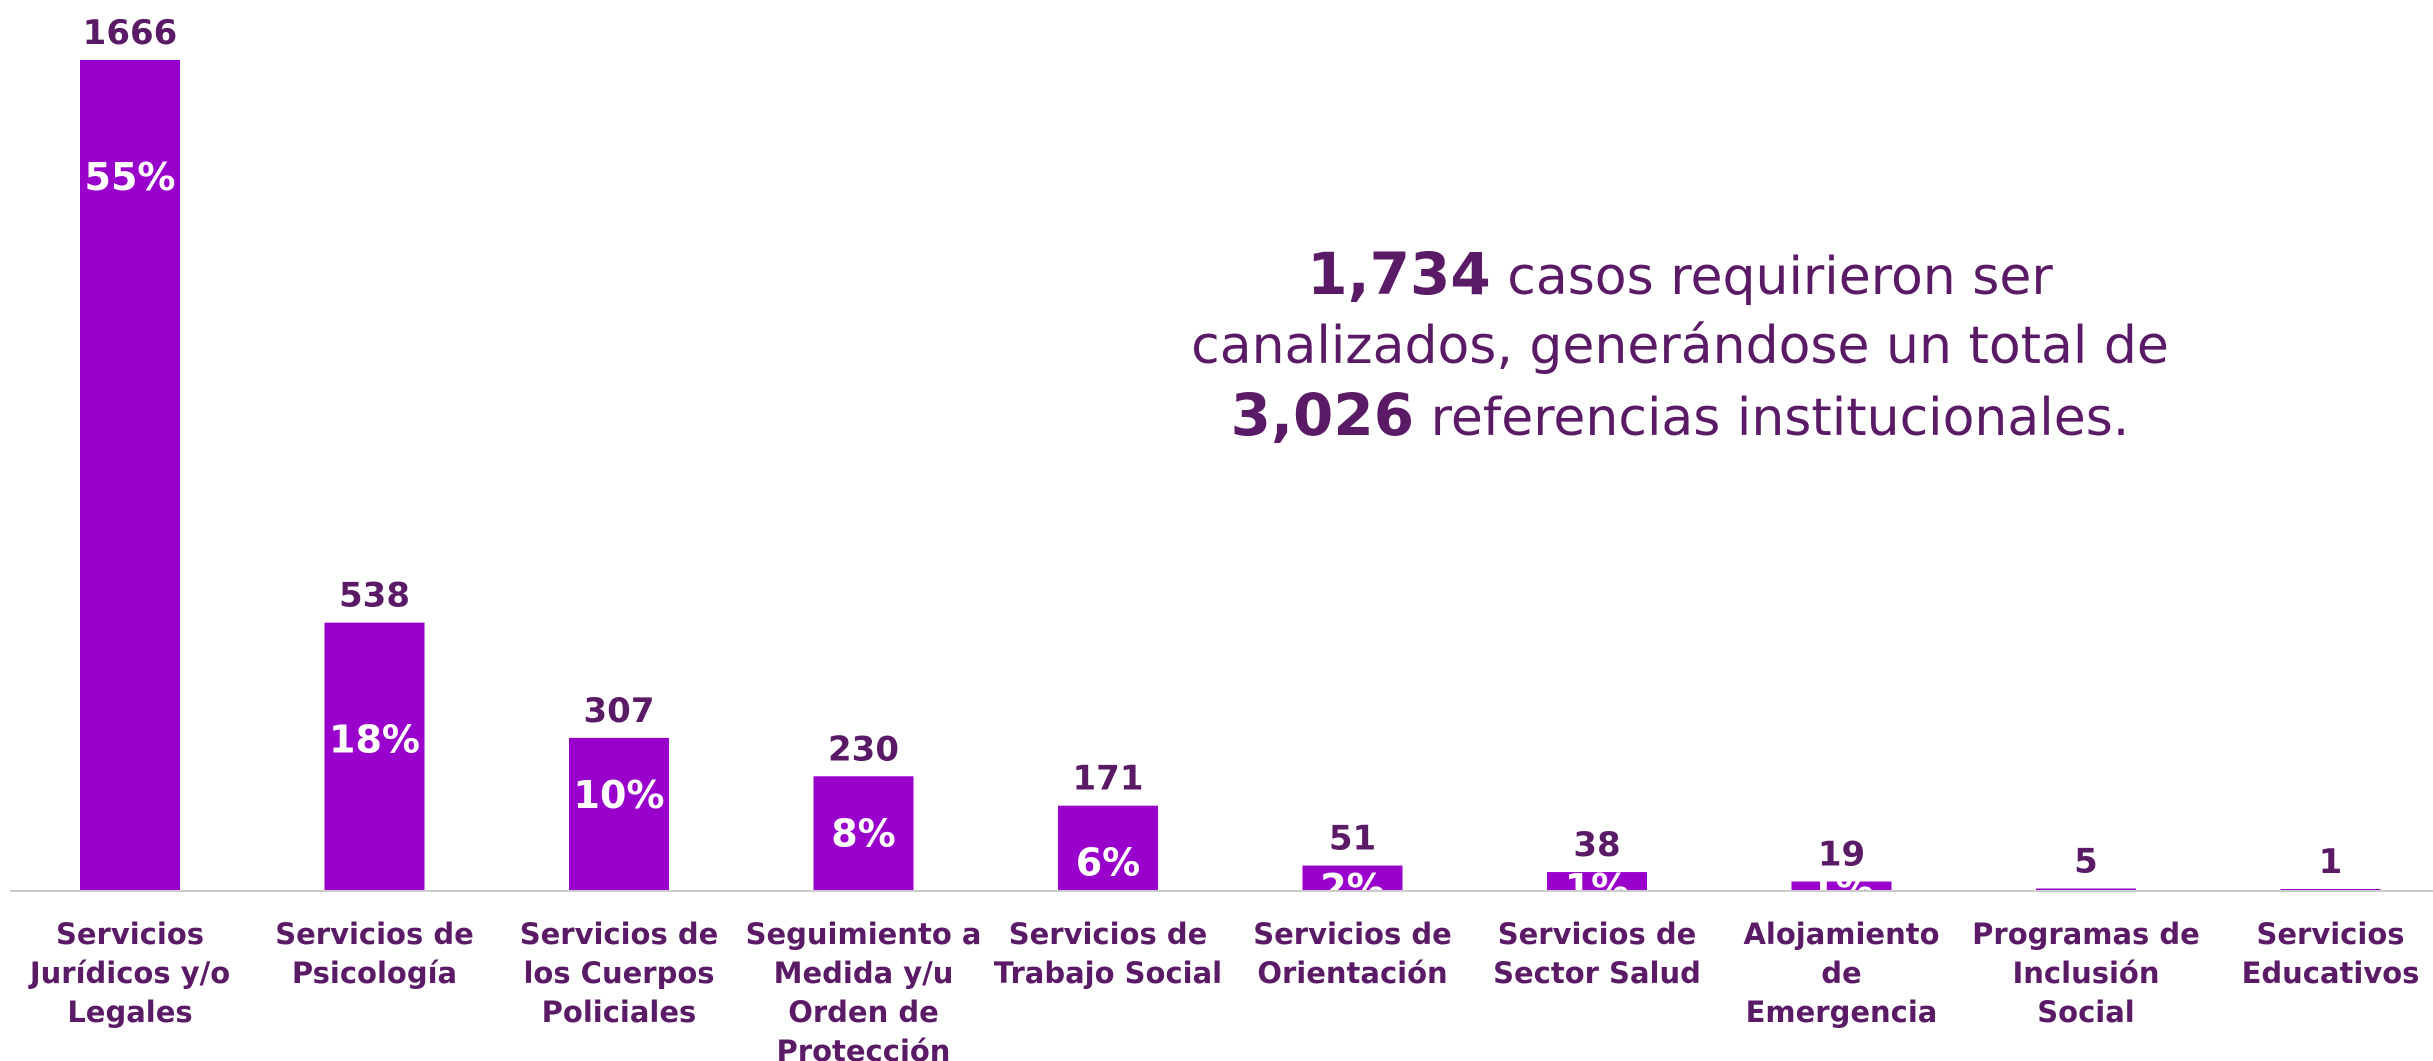 The width and height of the screenshot is (2433, 1061). What do you see at coordinates (619, 1012) in the screenshot?
I see `category-label-2-line-2: Policiales` at bounding box center [619, 1012].